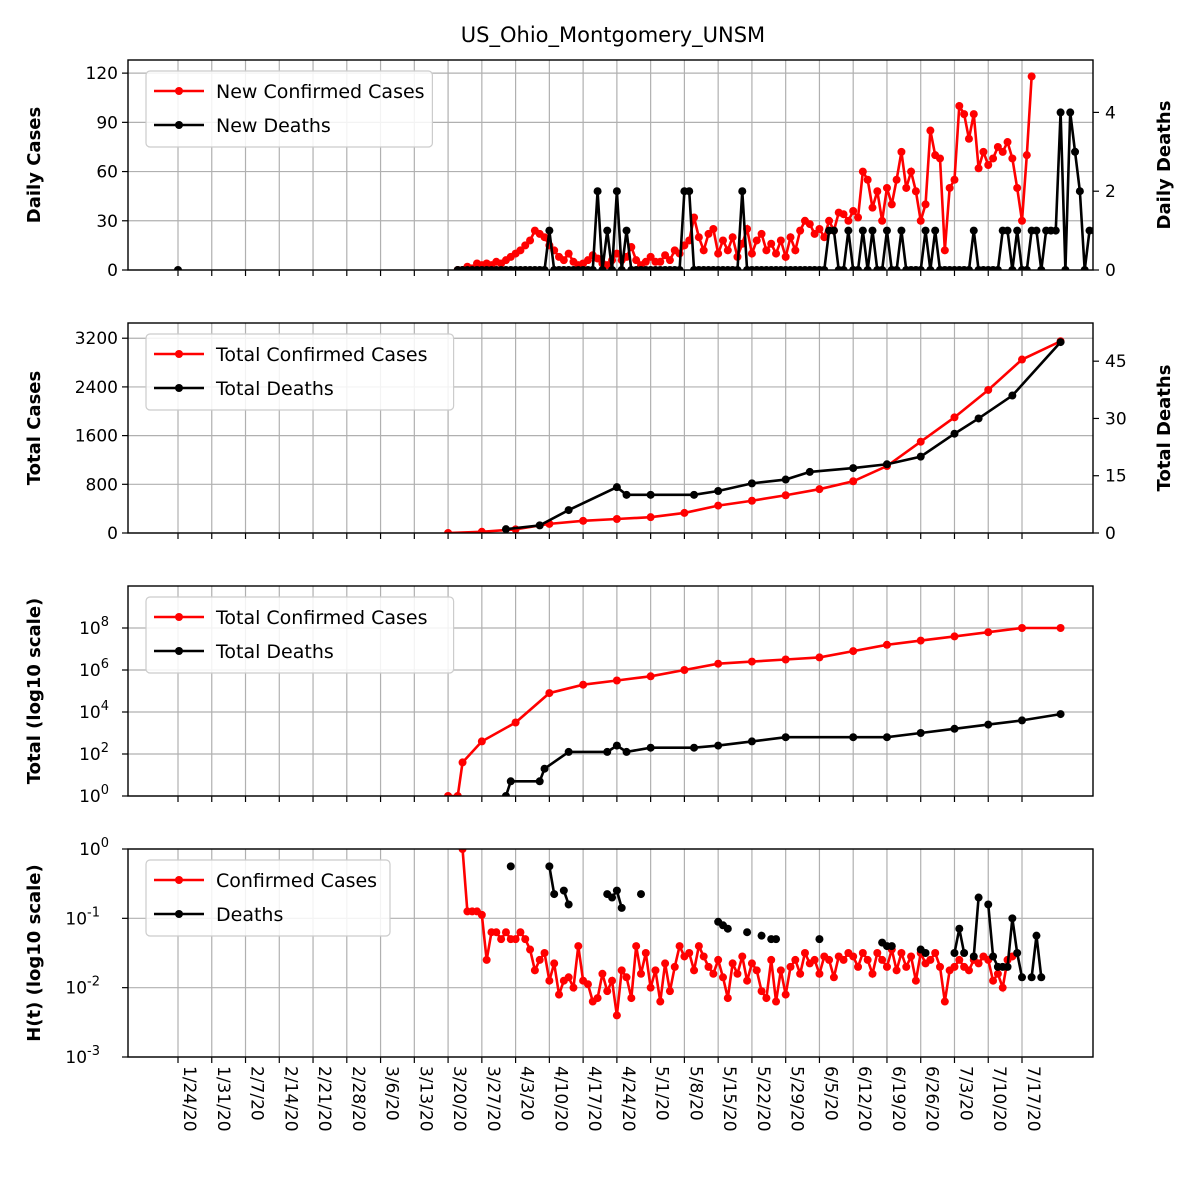 The height and width of the screenshot is (1200, 1200). What do you see at coordinates (594, 1099) in the screenshot?
I see `x-tick-label: 4/17/20` at bounding box center [594, 1099].